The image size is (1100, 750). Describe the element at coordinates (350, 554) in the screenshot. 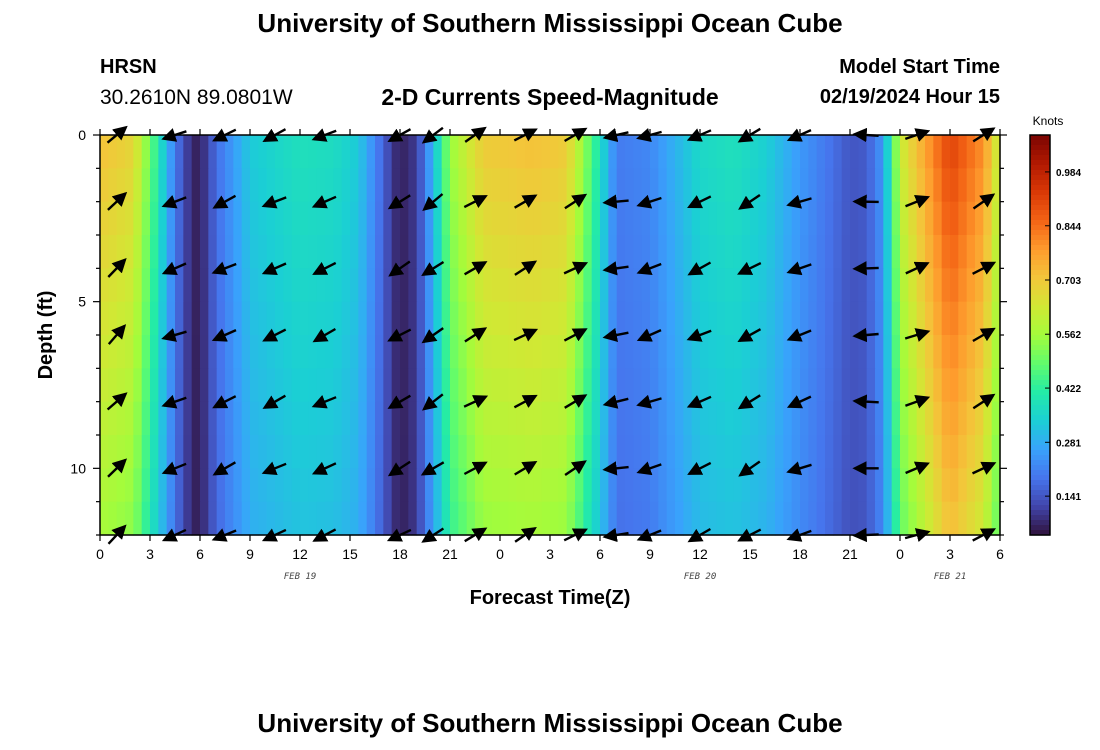

I see `x-tick-label: 15` at that location.